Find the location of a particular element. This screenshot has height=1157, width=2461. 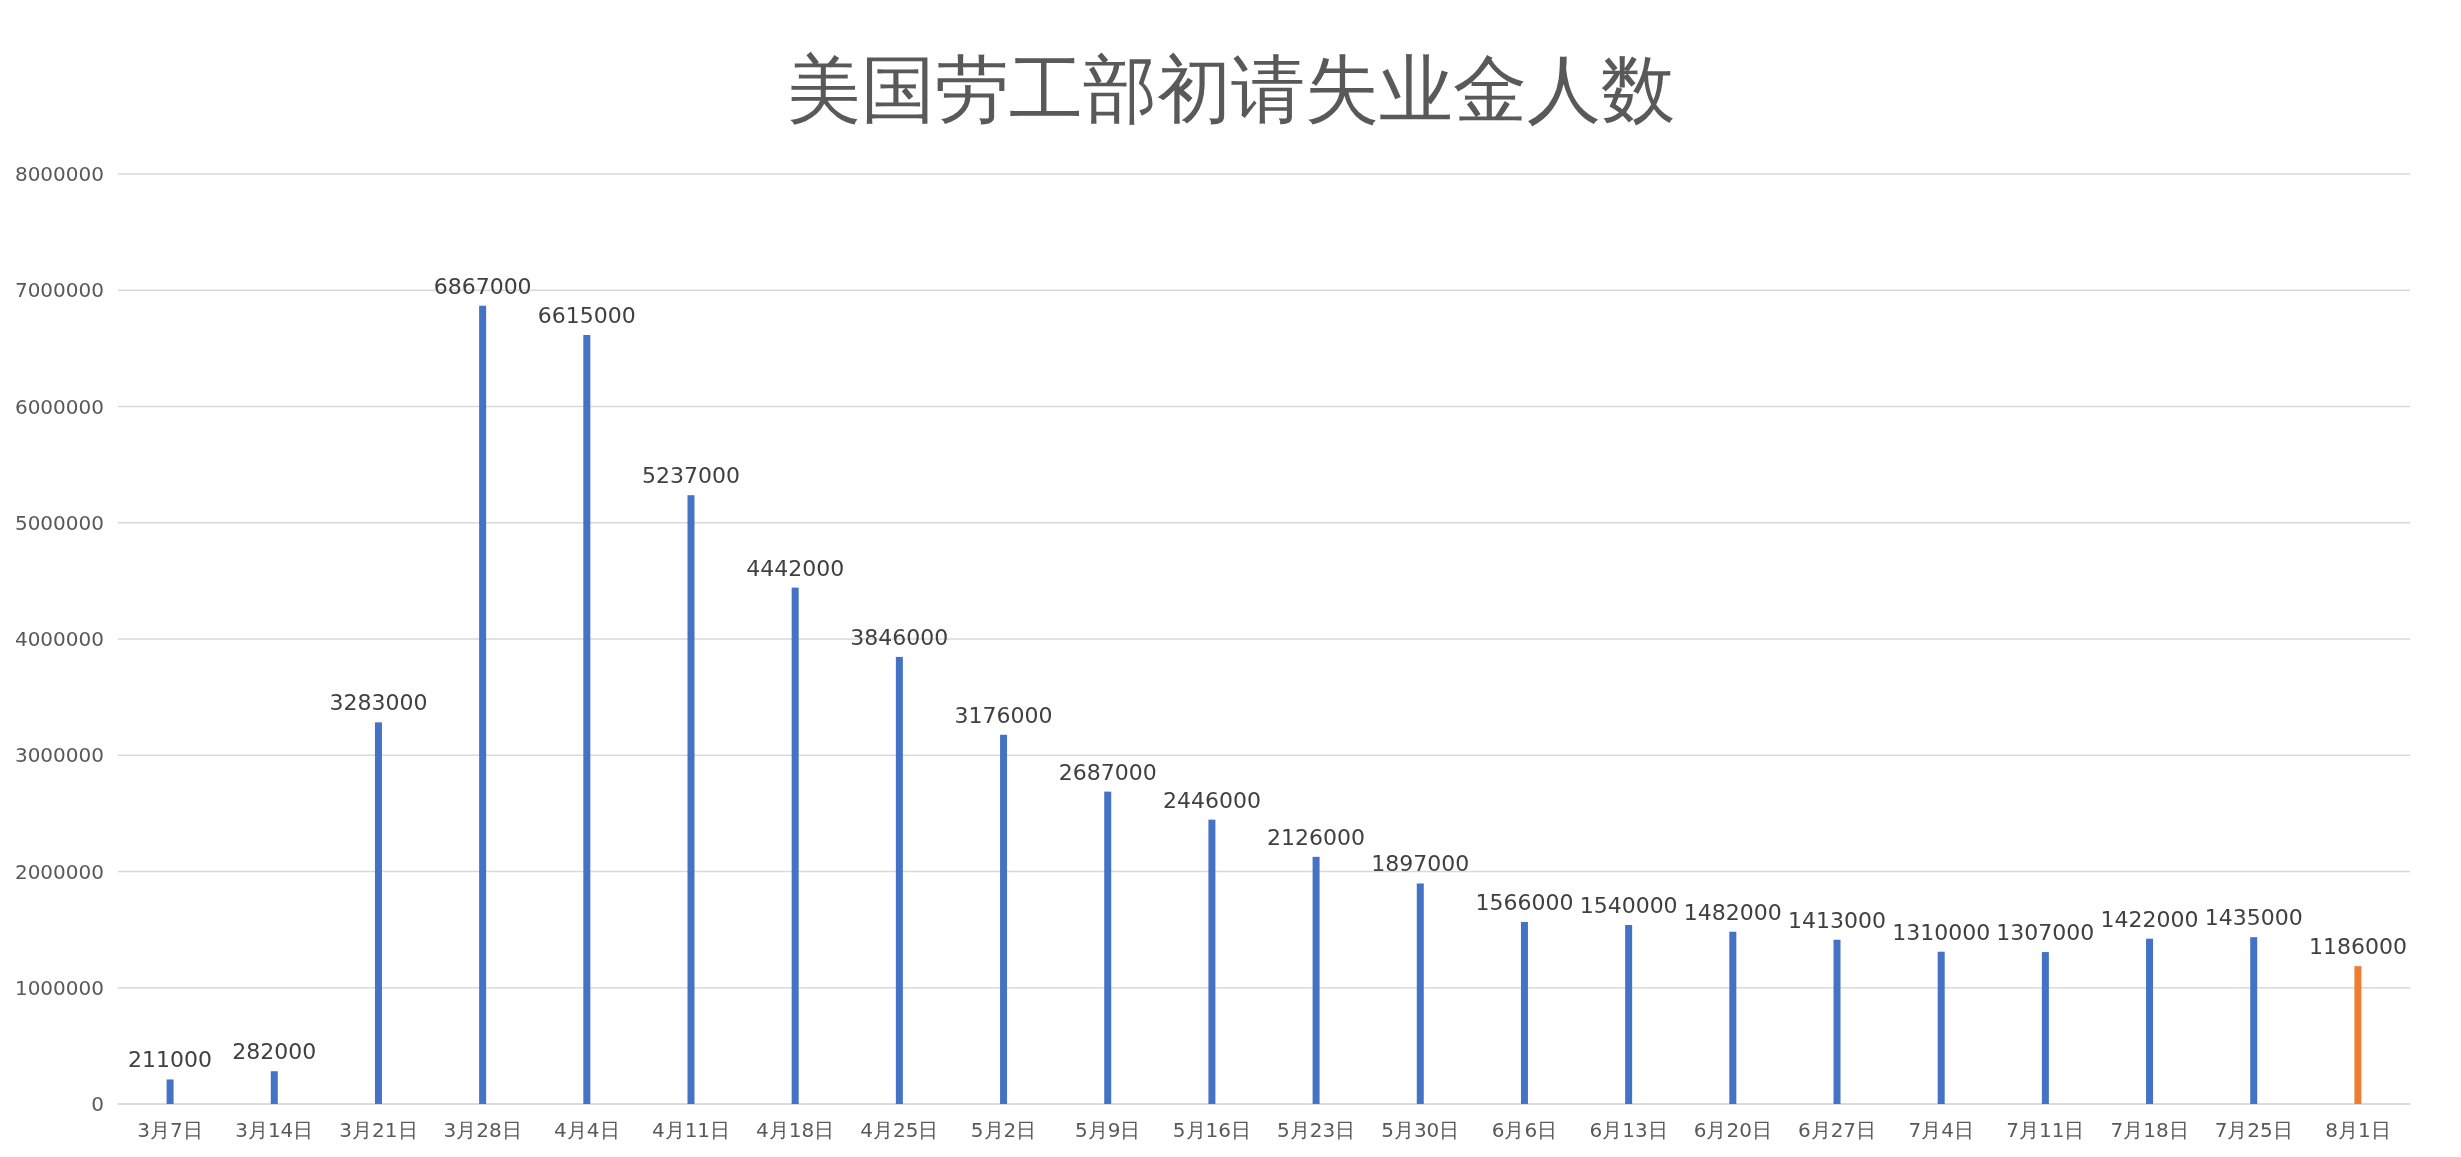

data-label: 5237000 is located at coordinates (691, 476).